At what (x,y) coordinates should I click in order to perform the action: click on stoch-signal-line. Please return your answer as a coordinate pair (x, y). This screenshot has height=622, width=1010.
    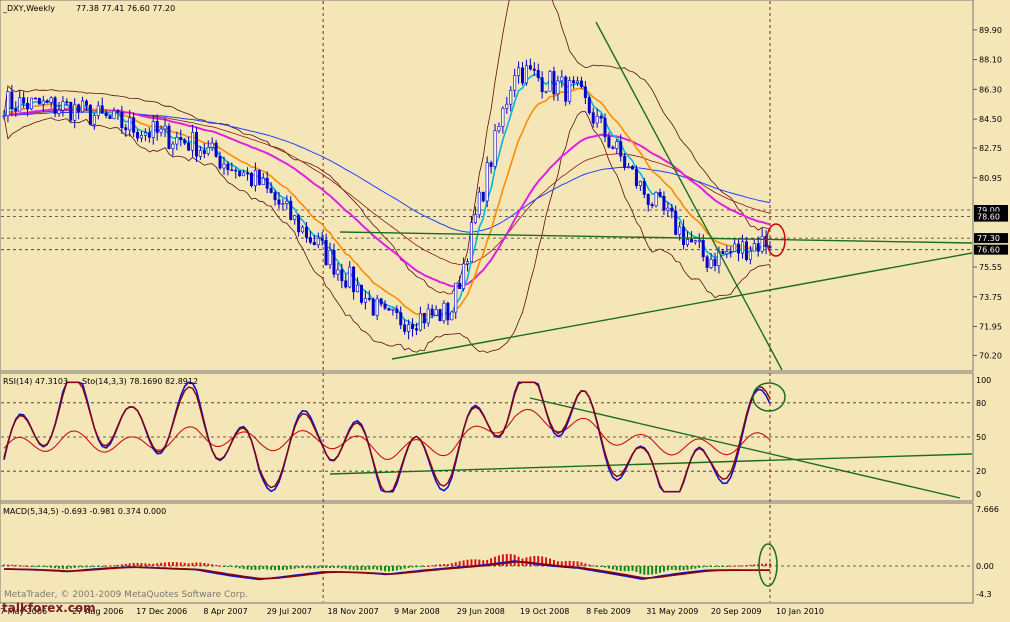
    Looking at the image, I should click on (387, 437).